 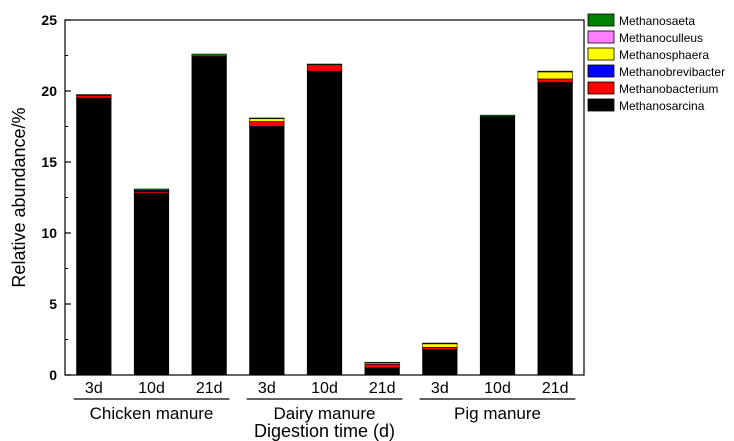 What do you see at coordinates (657, 21) in the screenshot?
I see `legend-label-methanosaeta: Methanosaeta` at bounding box center [657, 21].